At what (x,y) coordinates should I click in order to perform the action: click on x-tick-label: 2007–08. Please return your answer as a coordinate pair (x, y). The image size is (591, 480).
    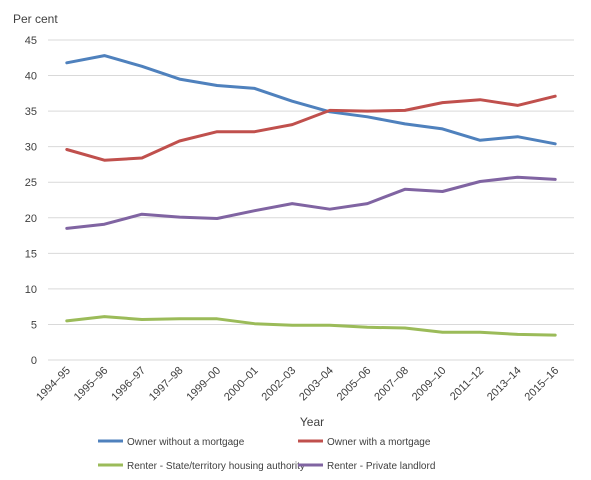
    Looking at the image, I should click on (391, 384).